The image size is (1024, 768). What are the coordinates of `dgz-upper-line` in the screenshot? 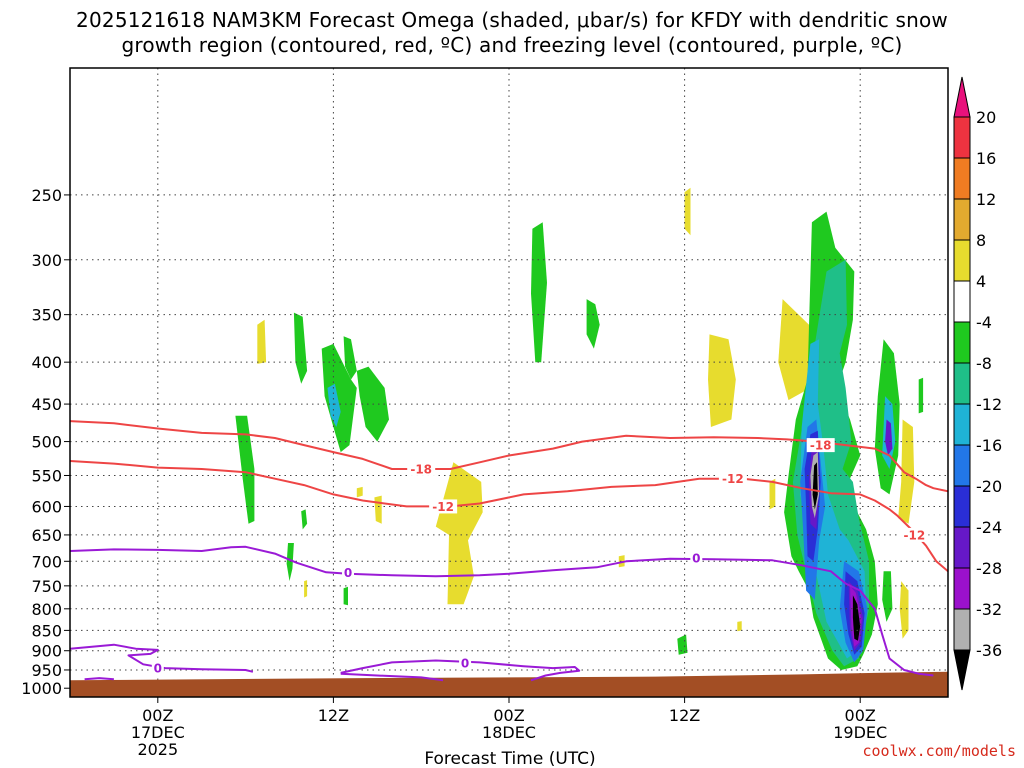 It's located at (509, 456).